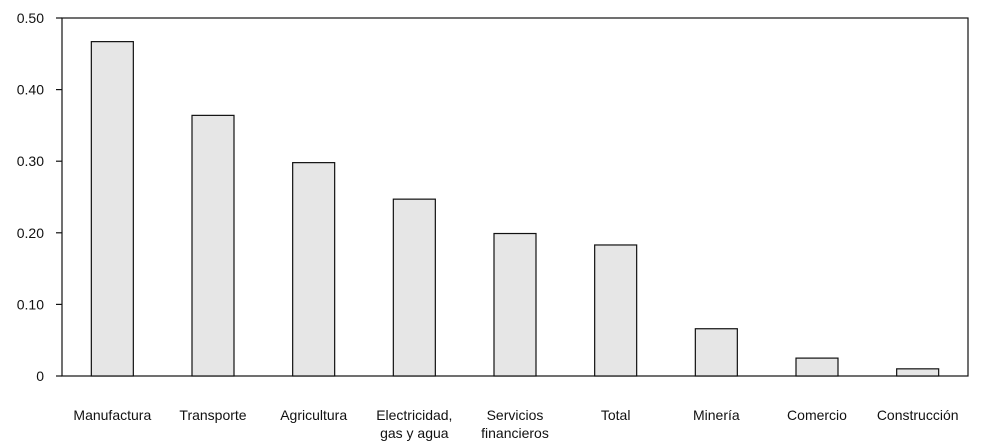 Image resolution: width=988 pixels, height=447 pixels. I want to click on x-category-label: Transporte, so click(212, 415).